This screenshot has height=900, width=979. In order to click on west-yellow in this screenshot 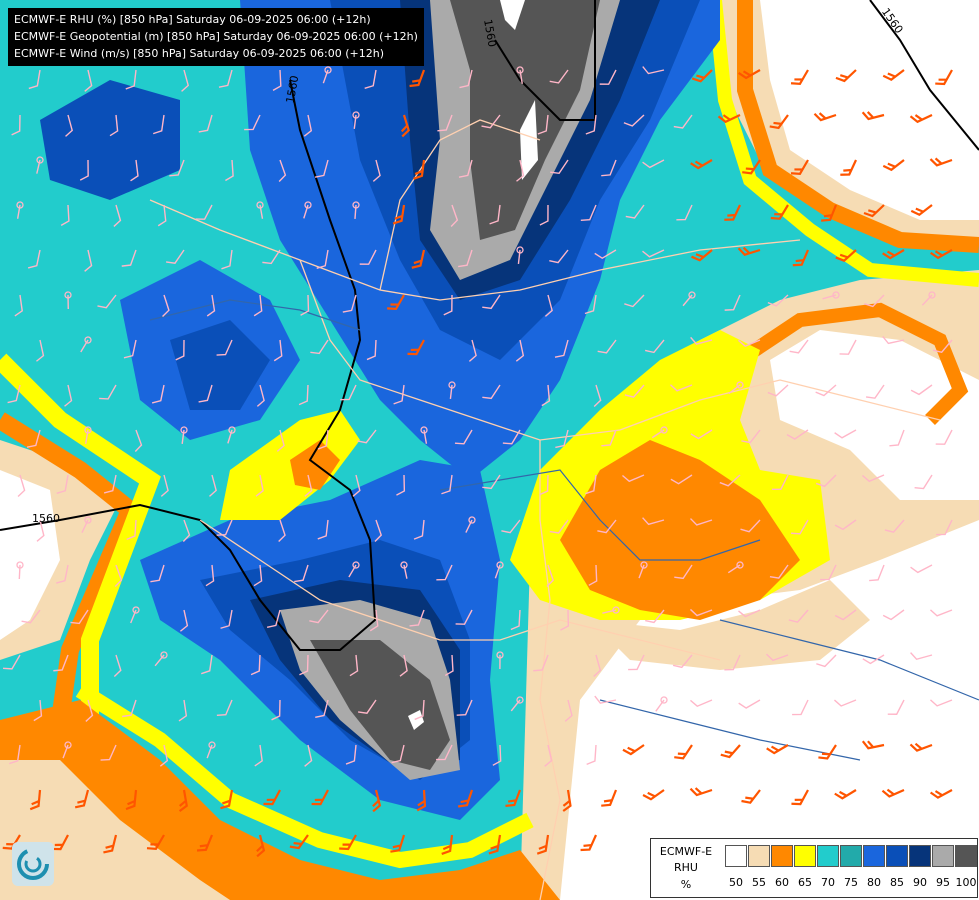, I will do `click(80, 536)`.